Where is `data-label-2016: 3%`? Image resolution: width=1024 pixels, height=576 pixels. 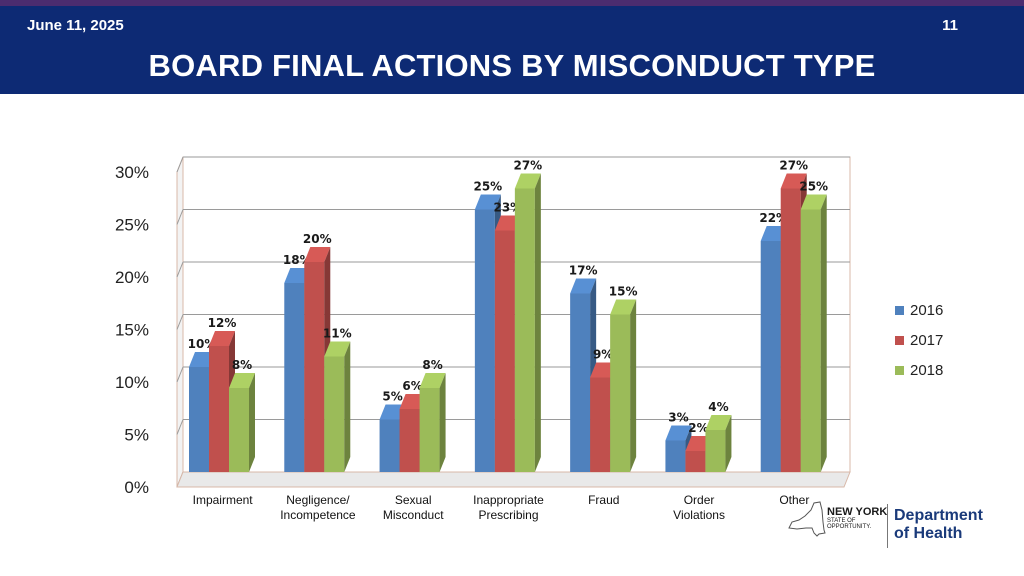 data-label-2016: 3% is located at coordinates (678, 418).